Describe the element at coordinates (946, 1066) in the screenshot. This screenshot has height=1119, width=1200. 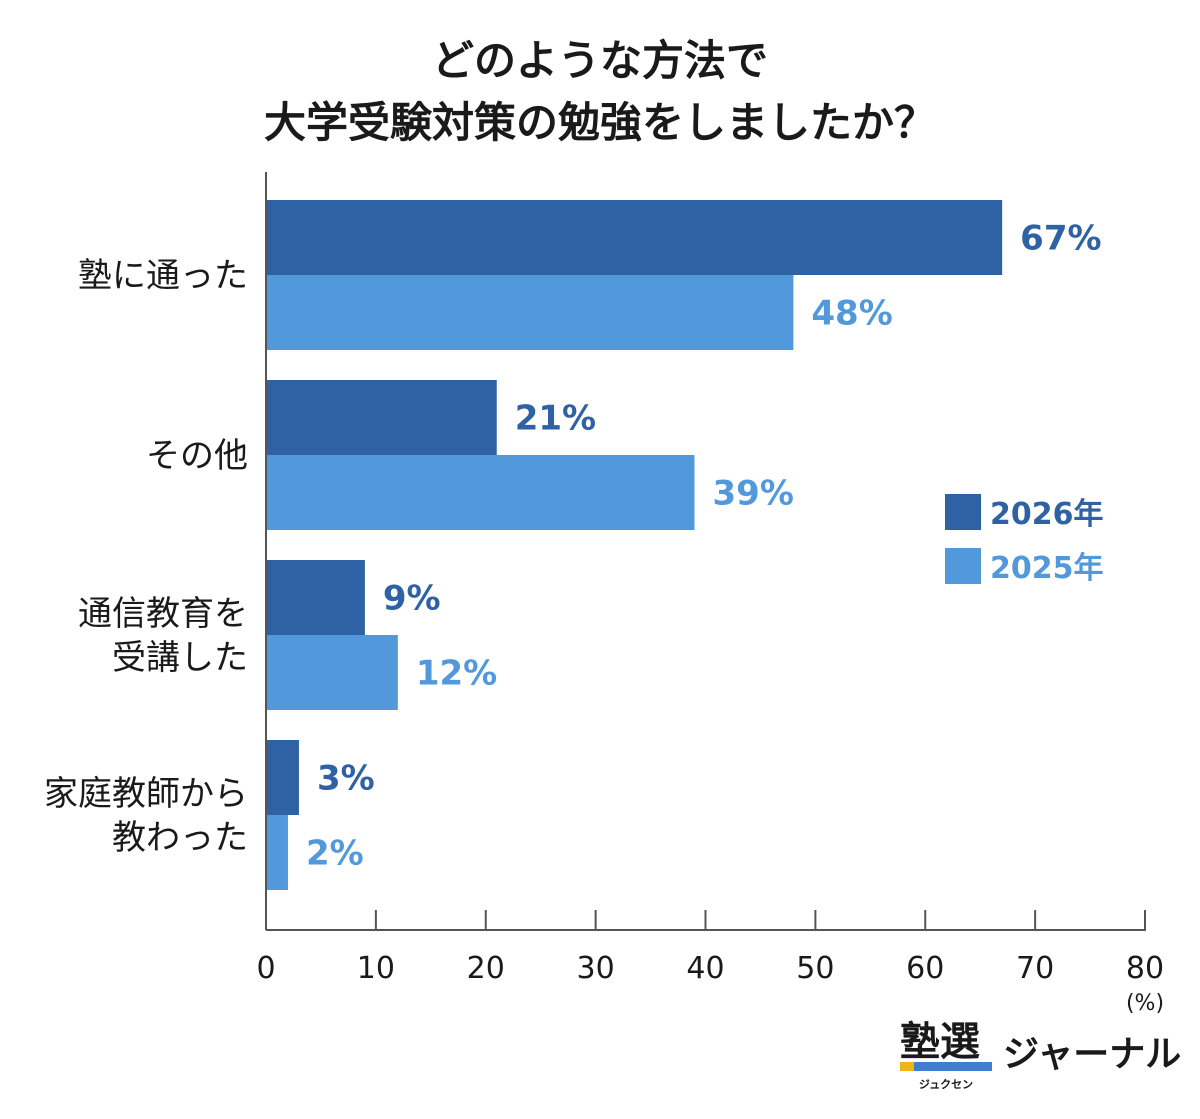
I see `logo-underline` at that location.